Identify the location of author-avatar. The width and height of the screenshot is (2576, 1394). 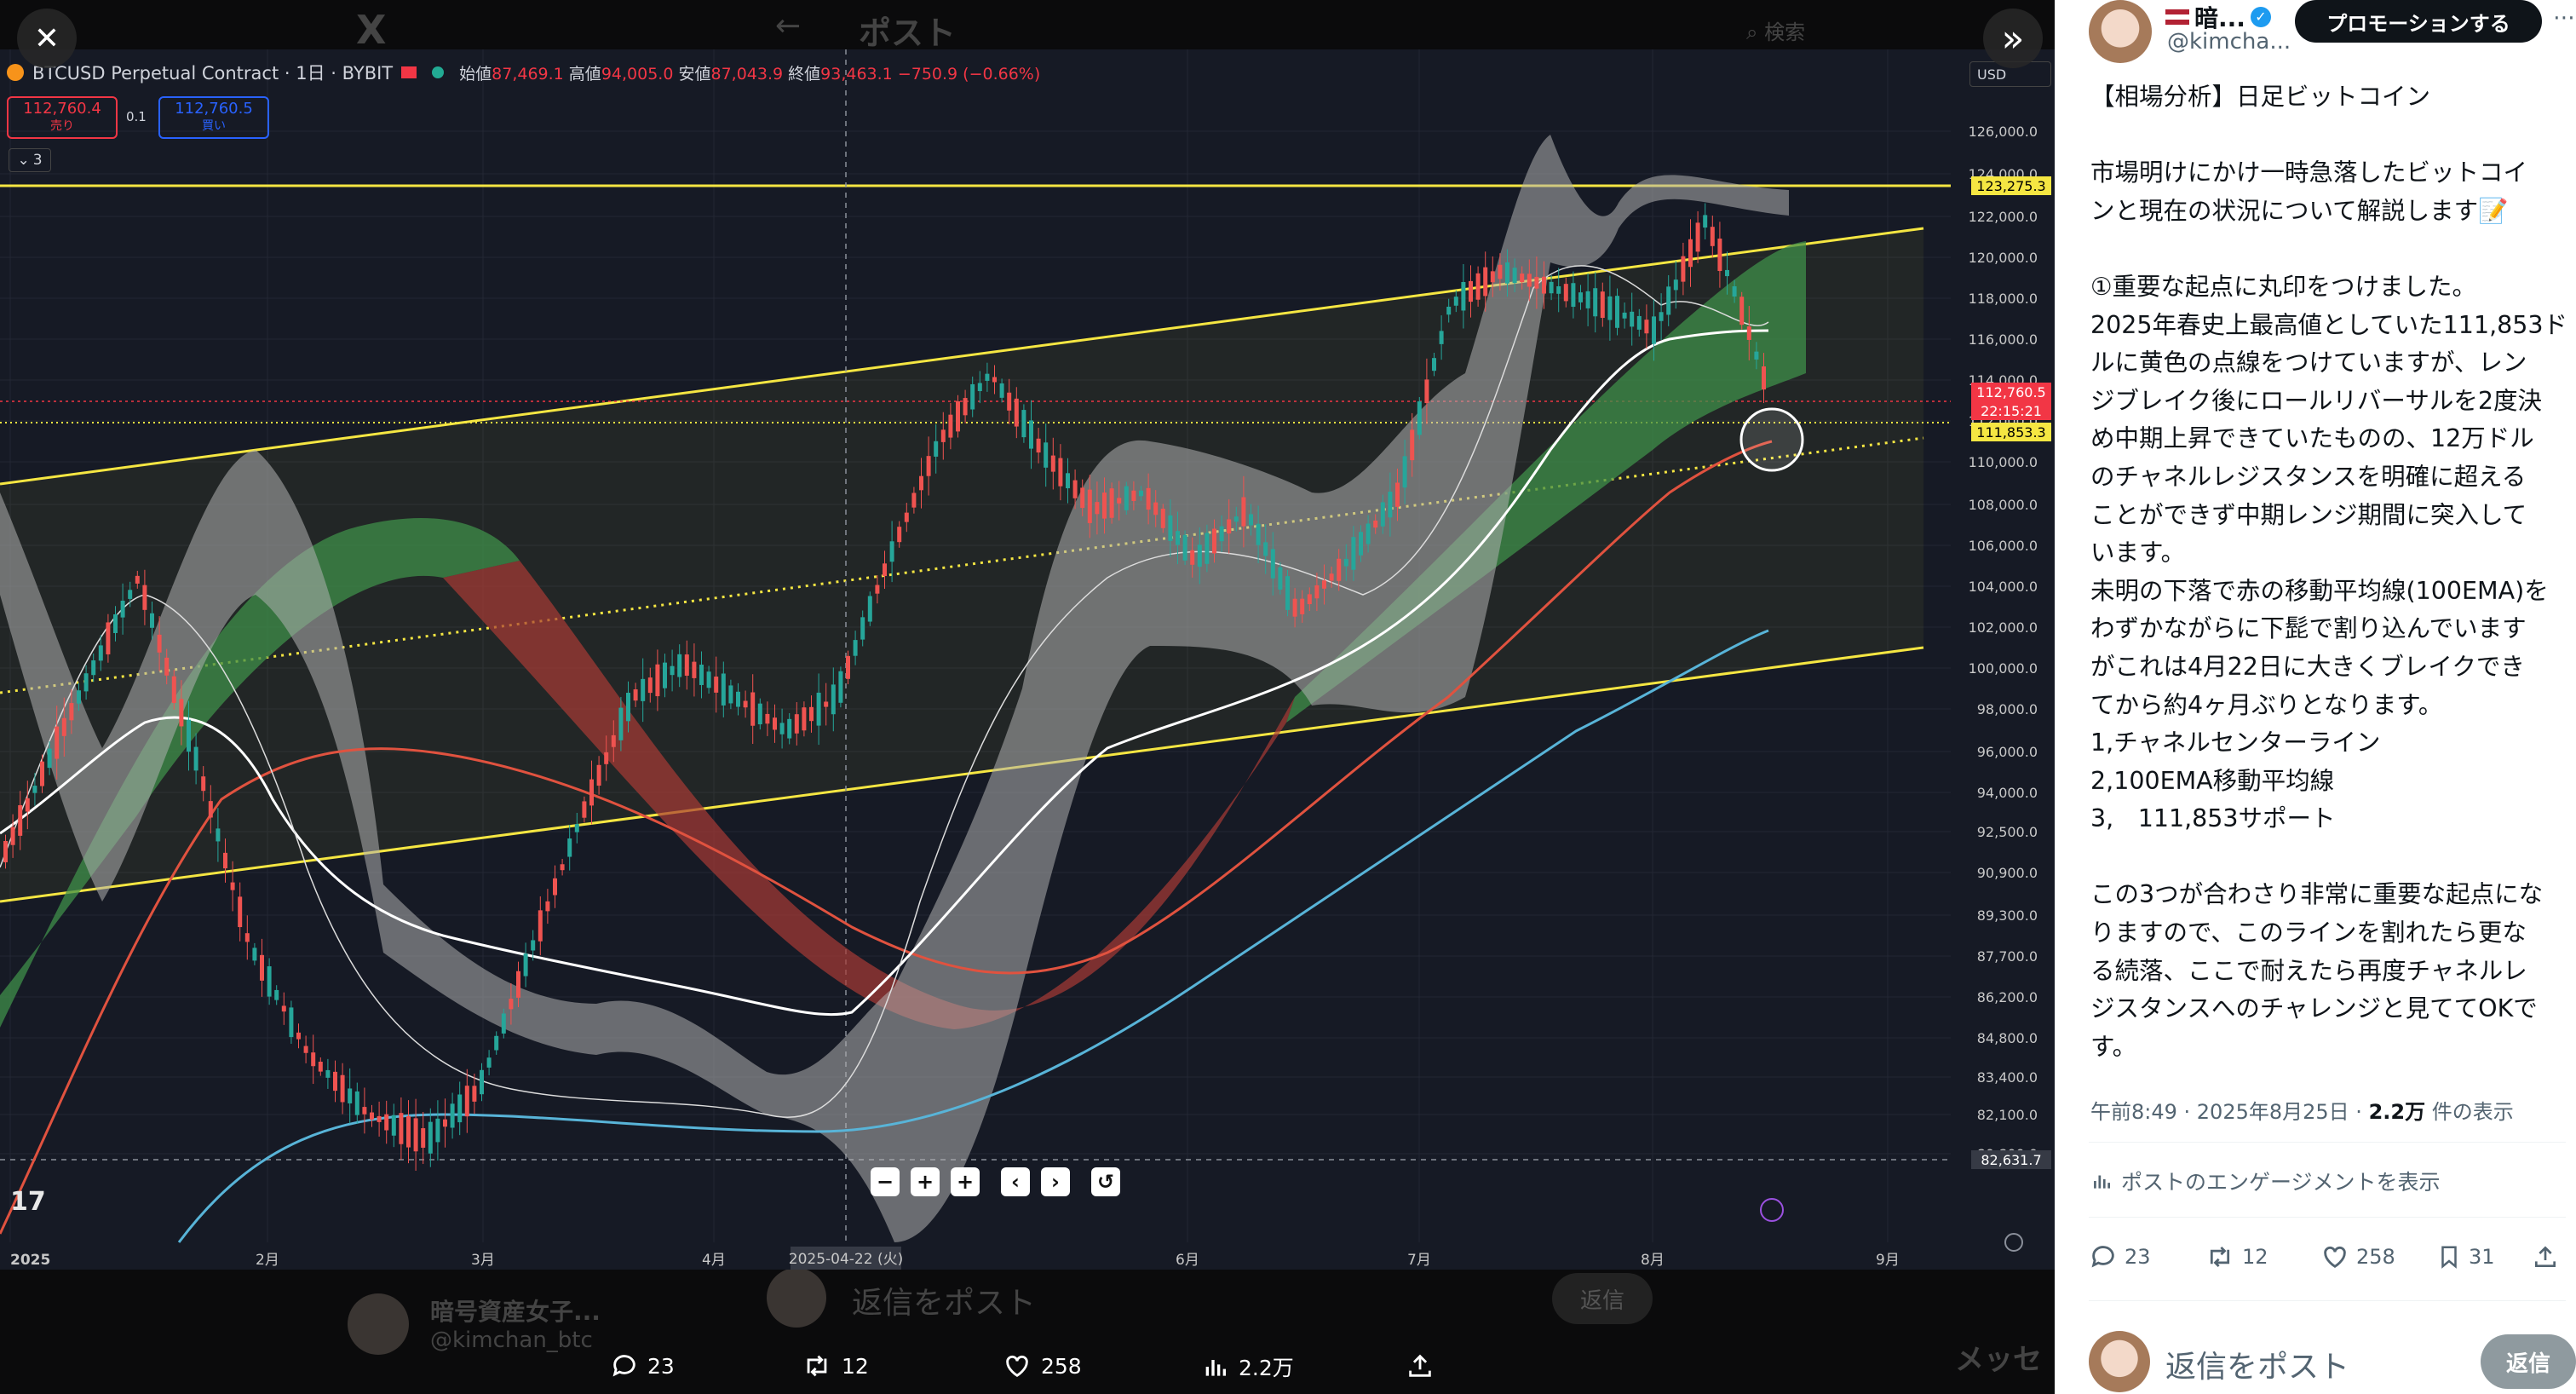
(2121, 31).